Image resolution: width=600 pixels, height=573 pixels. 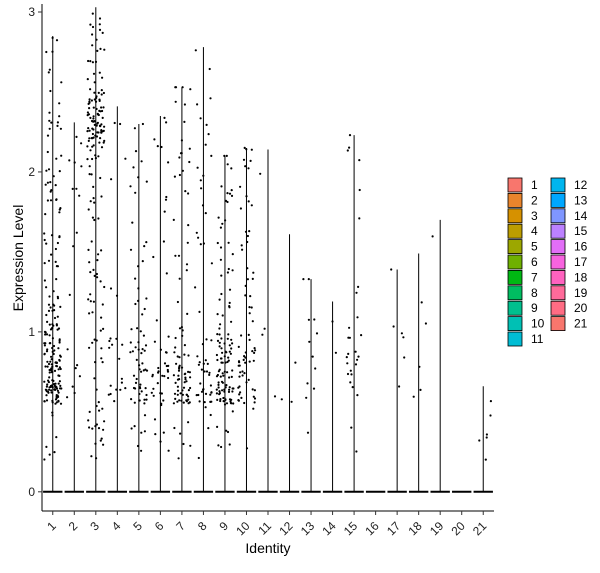 I want to click on legend-swatch, so click(x=515, y=185).